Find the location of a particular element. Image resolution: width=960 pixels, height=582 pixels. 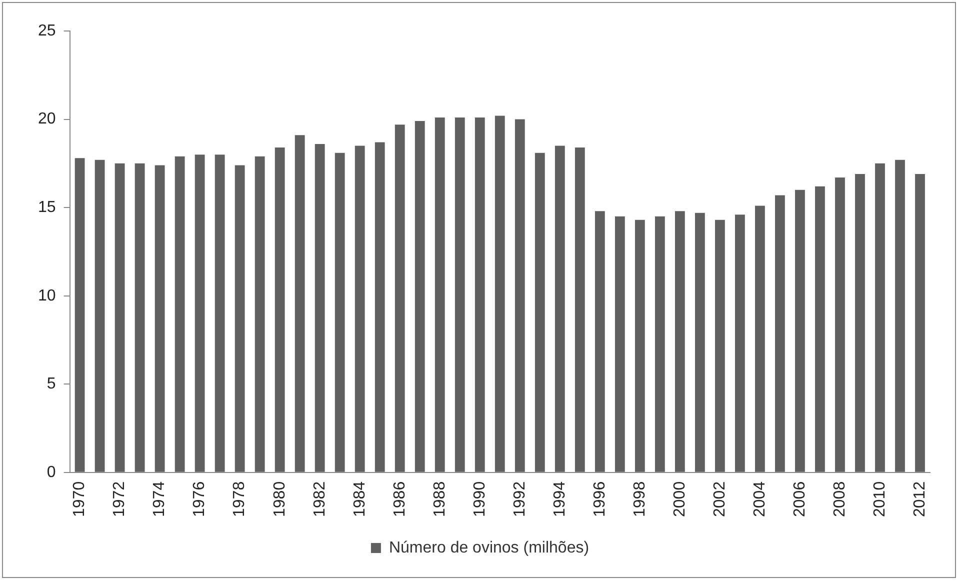

x-tick-label: 1996 is located at coordinates (599, 499).